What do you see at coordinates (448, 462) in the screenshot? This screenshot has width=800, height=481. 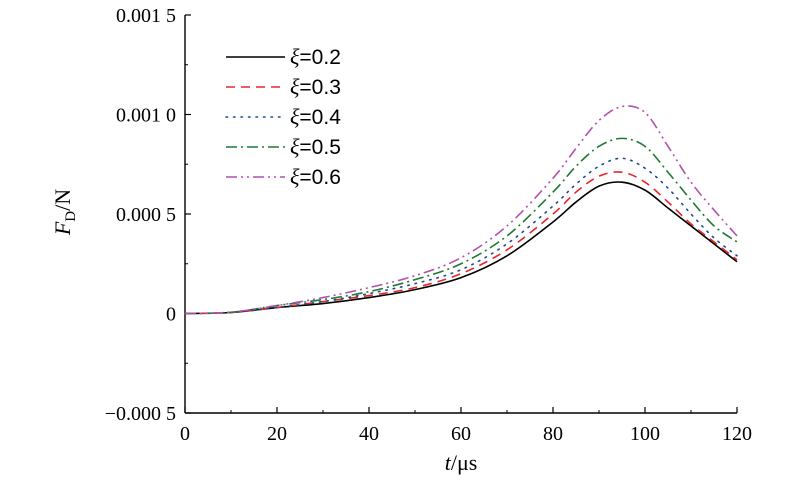 I see `x-axis-variable: t` at bounding box center [448, 462].